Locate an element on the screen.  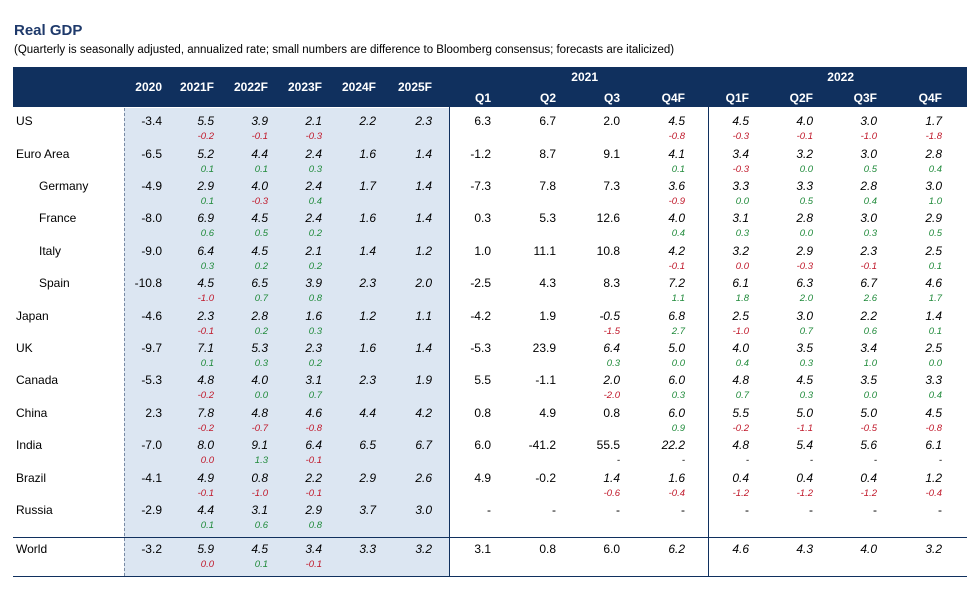
annual-panel-left-border is located at coordinates (124, 342).